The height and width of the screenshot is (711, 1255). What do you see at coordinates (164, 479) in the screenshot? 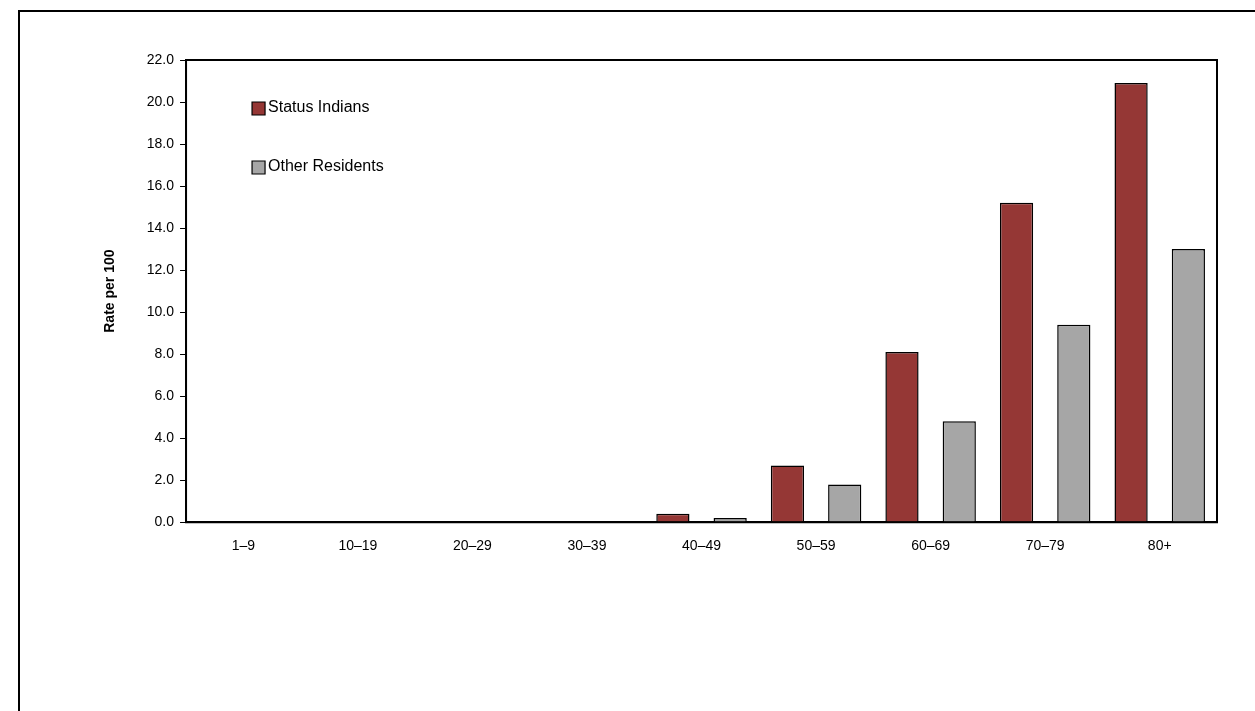
I see `y-tick-label: 2.0` at bounding box center [164, 479].